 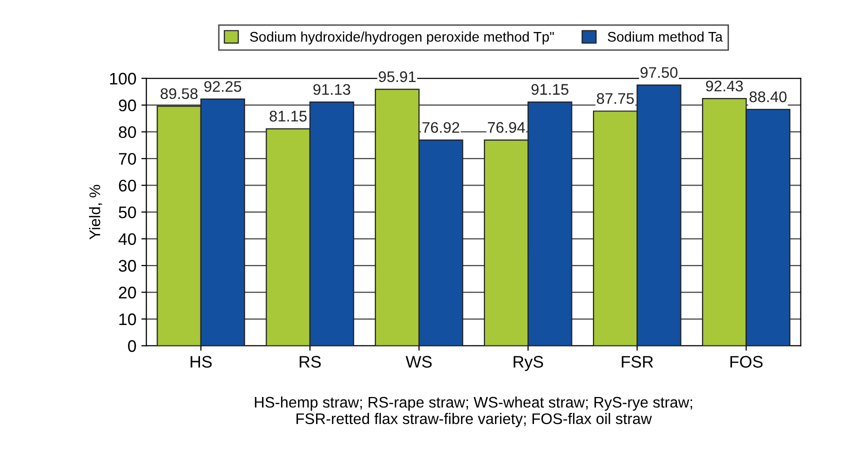 What do you see at coordinates (665, 37) in the screenshot?
I see `legend-label: Sodium method Ta` at bounding box center [665, 37].